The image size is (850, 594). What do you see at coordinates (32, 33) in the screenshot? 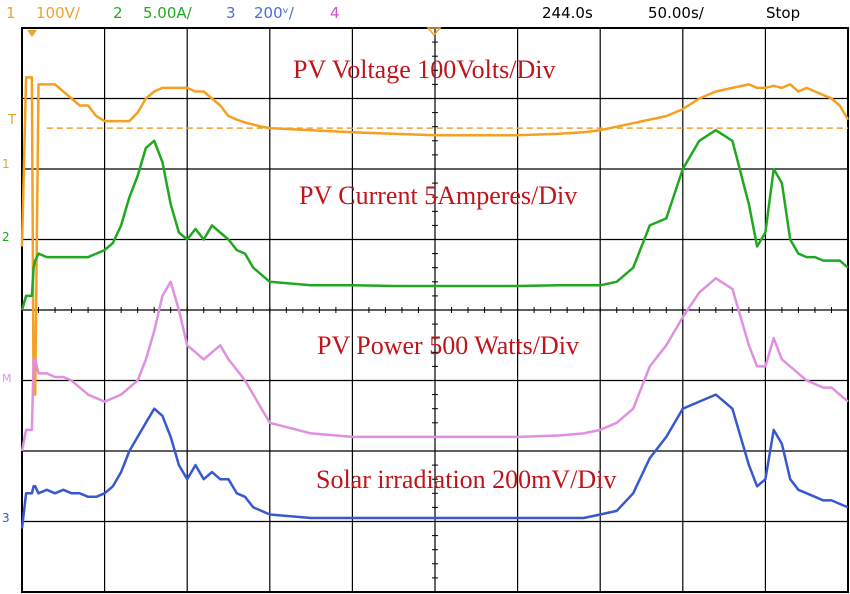
I see `trigger-position-marker` at bounding box center [32, 33].